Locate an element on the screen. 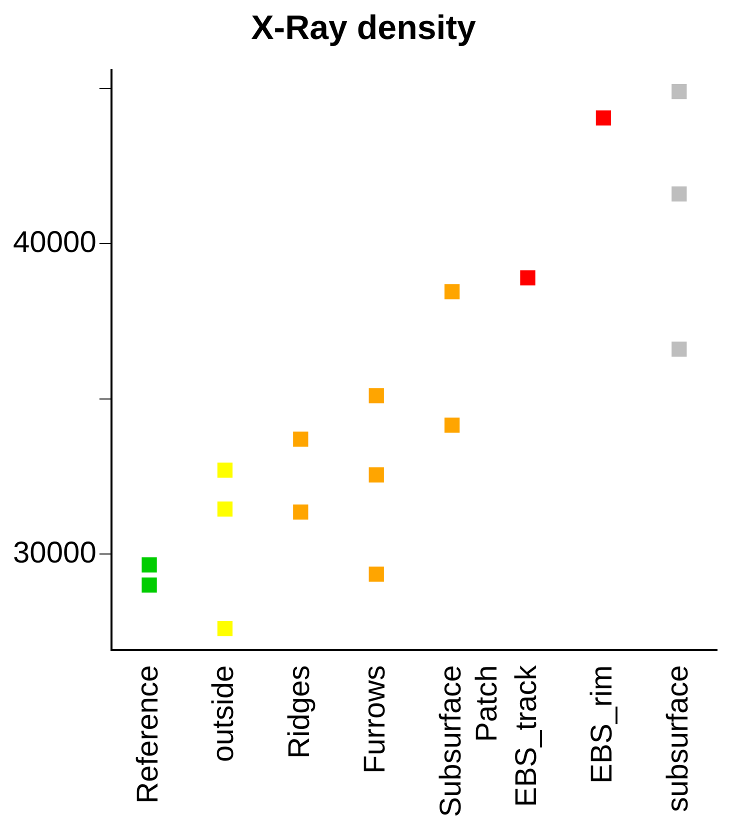  x-tick-label: Ridges is located at coordinates (299, 712).